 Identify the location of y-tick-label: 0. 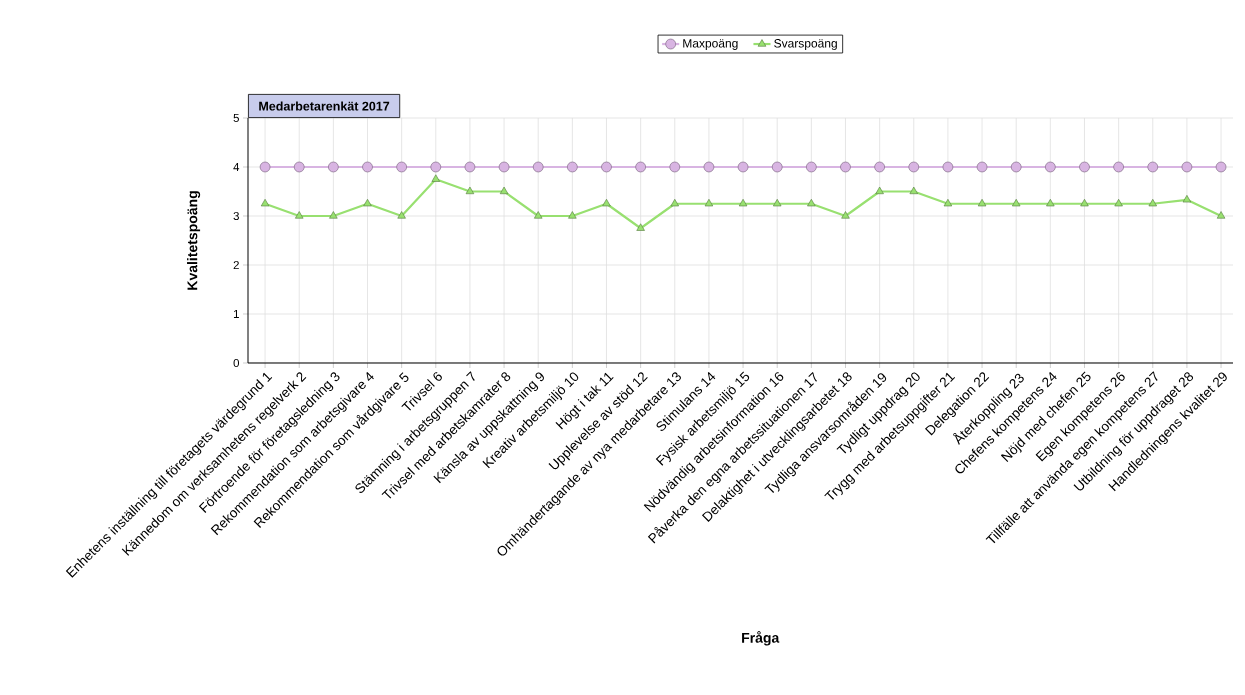
(236, 363).